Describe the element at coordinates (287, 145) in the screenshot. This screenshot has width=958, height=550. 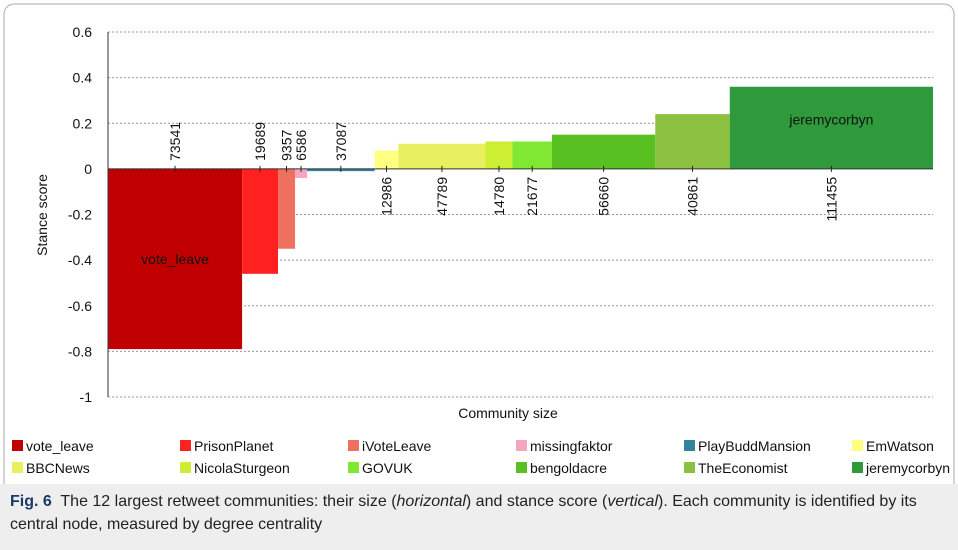
I see `size-label: 9357` at that location.